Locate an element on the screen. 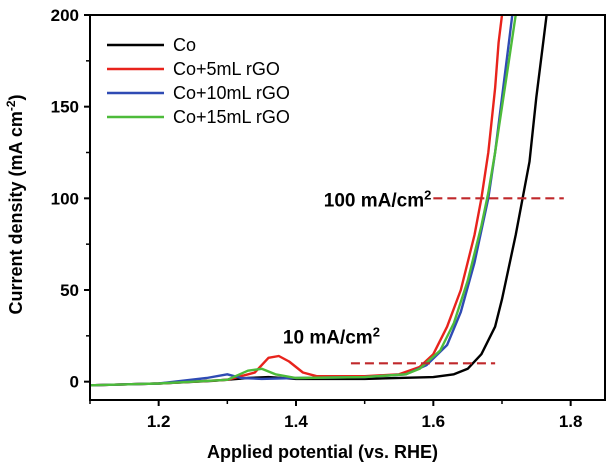 This screenshot has width=607, height=468. legend-label: Co+15mL rGO is located at coordinates (231, 117).